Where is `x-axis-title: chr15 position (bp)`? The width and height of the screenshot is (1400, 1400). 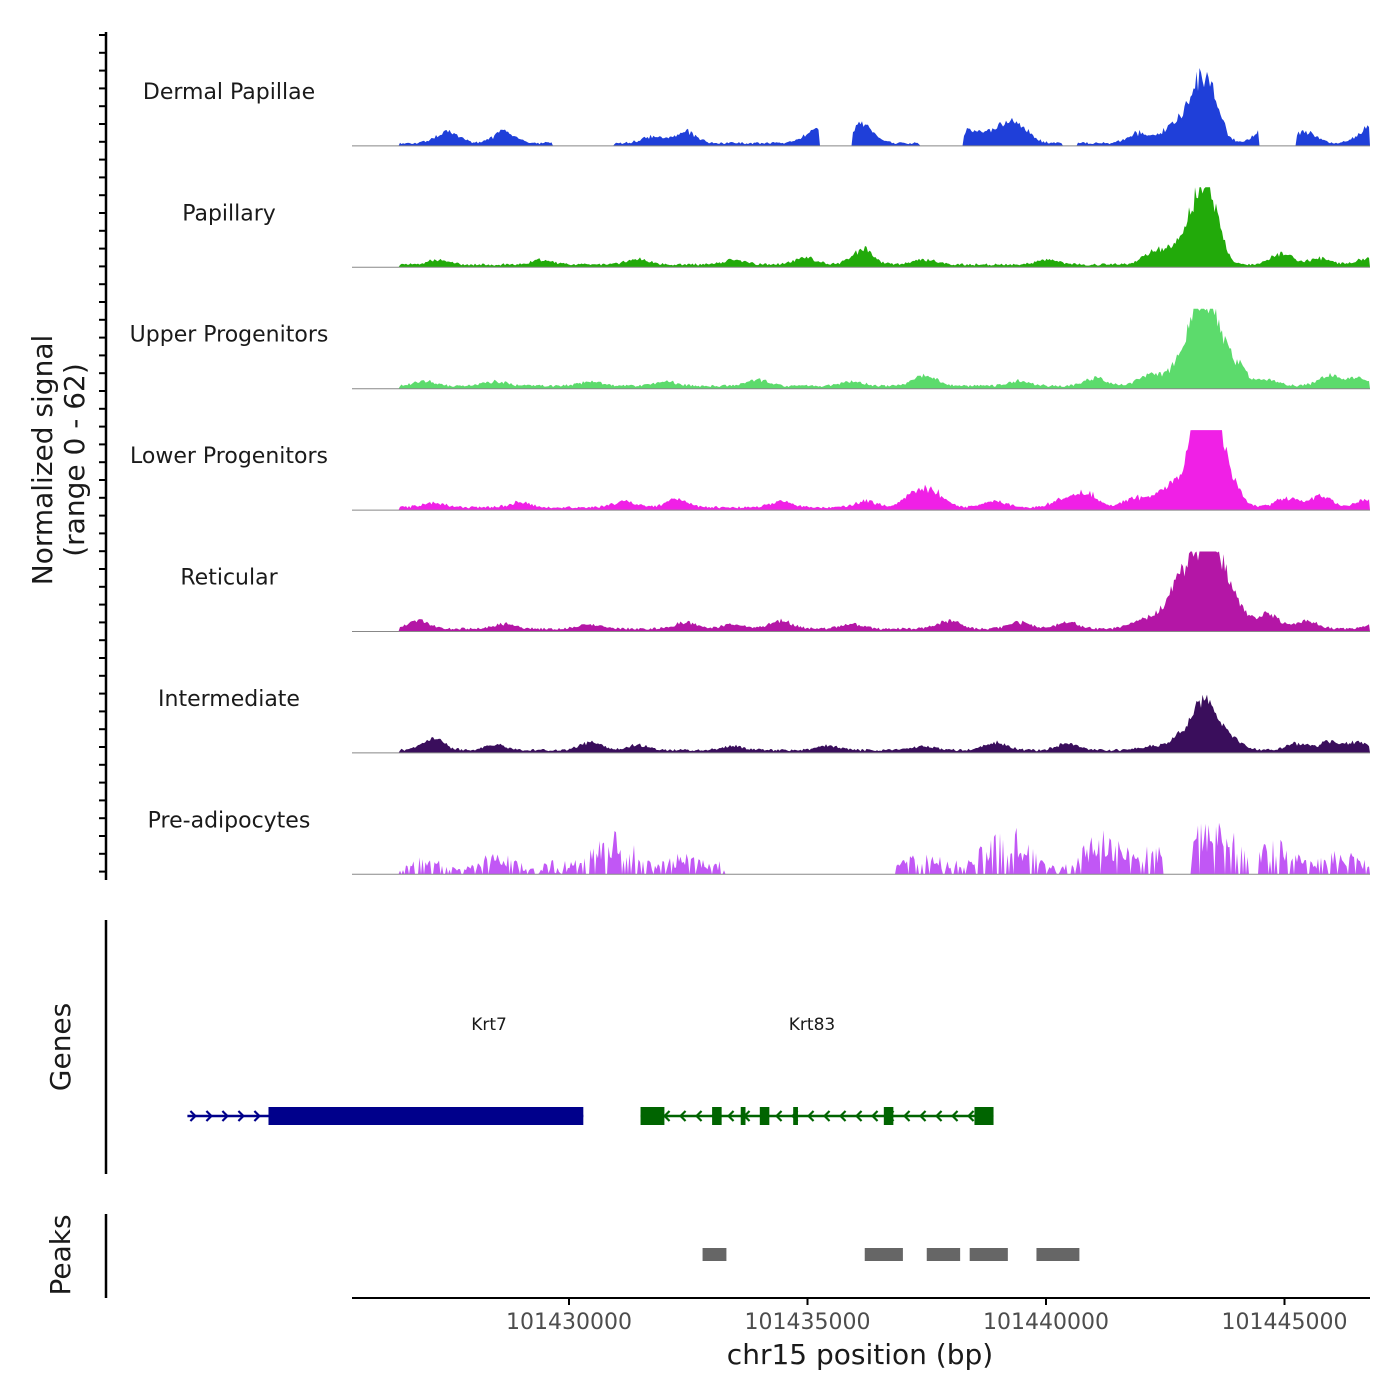 x-axis-title: chr15 position (bp) is located at coordinates (860, 1354).